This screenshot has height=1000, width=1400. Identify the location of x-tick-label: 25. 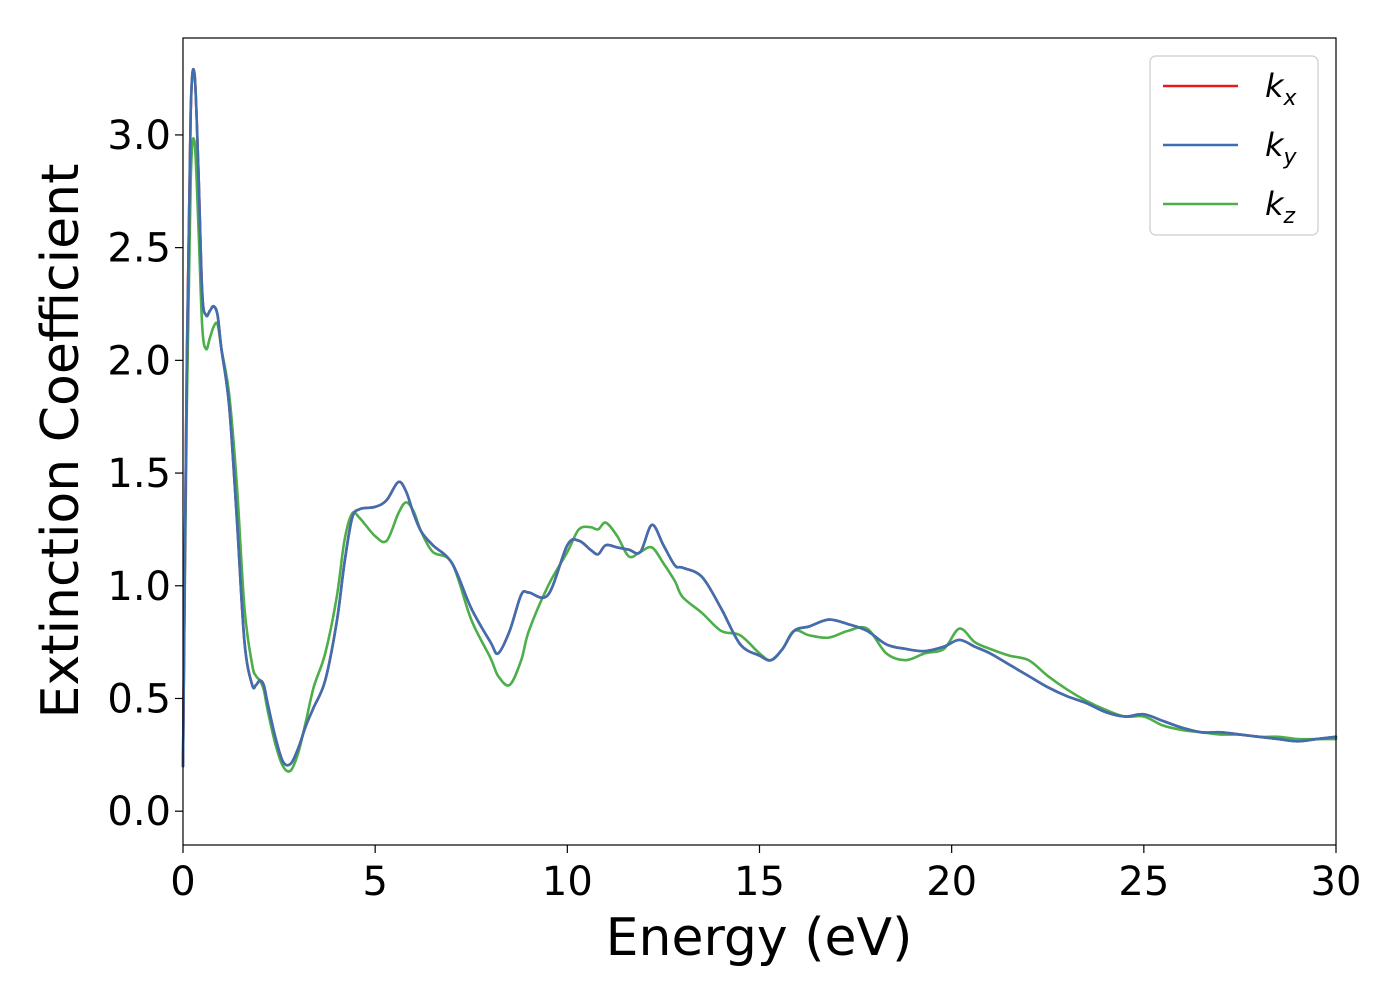
(1143, 882).